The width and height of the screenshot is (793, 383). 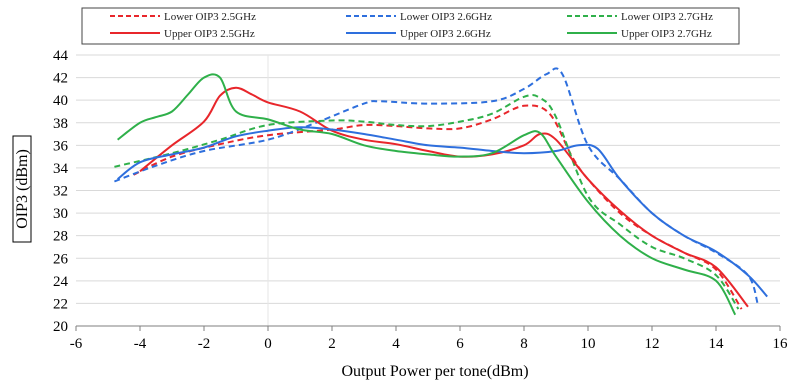 I want to click on y-tick-label: 44, so click(x=61, y=56).